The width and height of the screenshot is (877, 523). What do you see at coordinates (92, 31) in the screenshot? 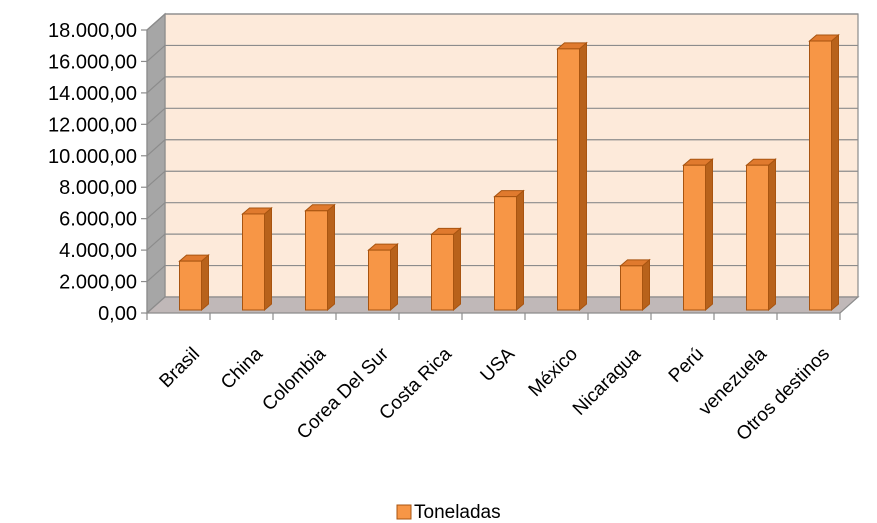
I see `y-tick-label: 18.000,00` at bounding box center [92, 31].